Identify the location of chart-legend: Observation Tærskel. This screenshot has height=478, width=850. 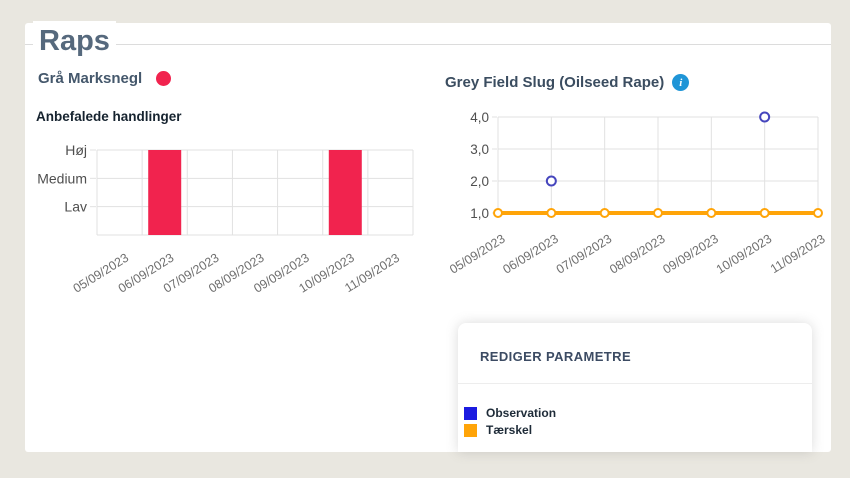
(510, 421).